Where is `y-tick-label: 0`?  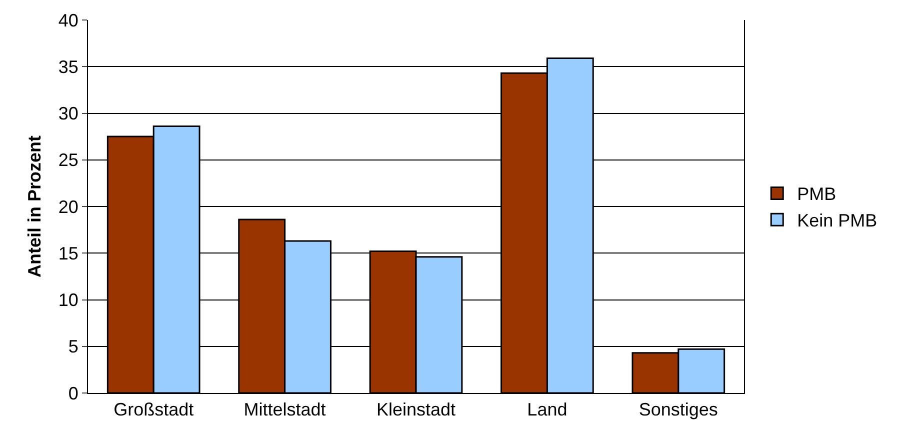 y-tick-label: 0 is located at coordinates (73, 393).